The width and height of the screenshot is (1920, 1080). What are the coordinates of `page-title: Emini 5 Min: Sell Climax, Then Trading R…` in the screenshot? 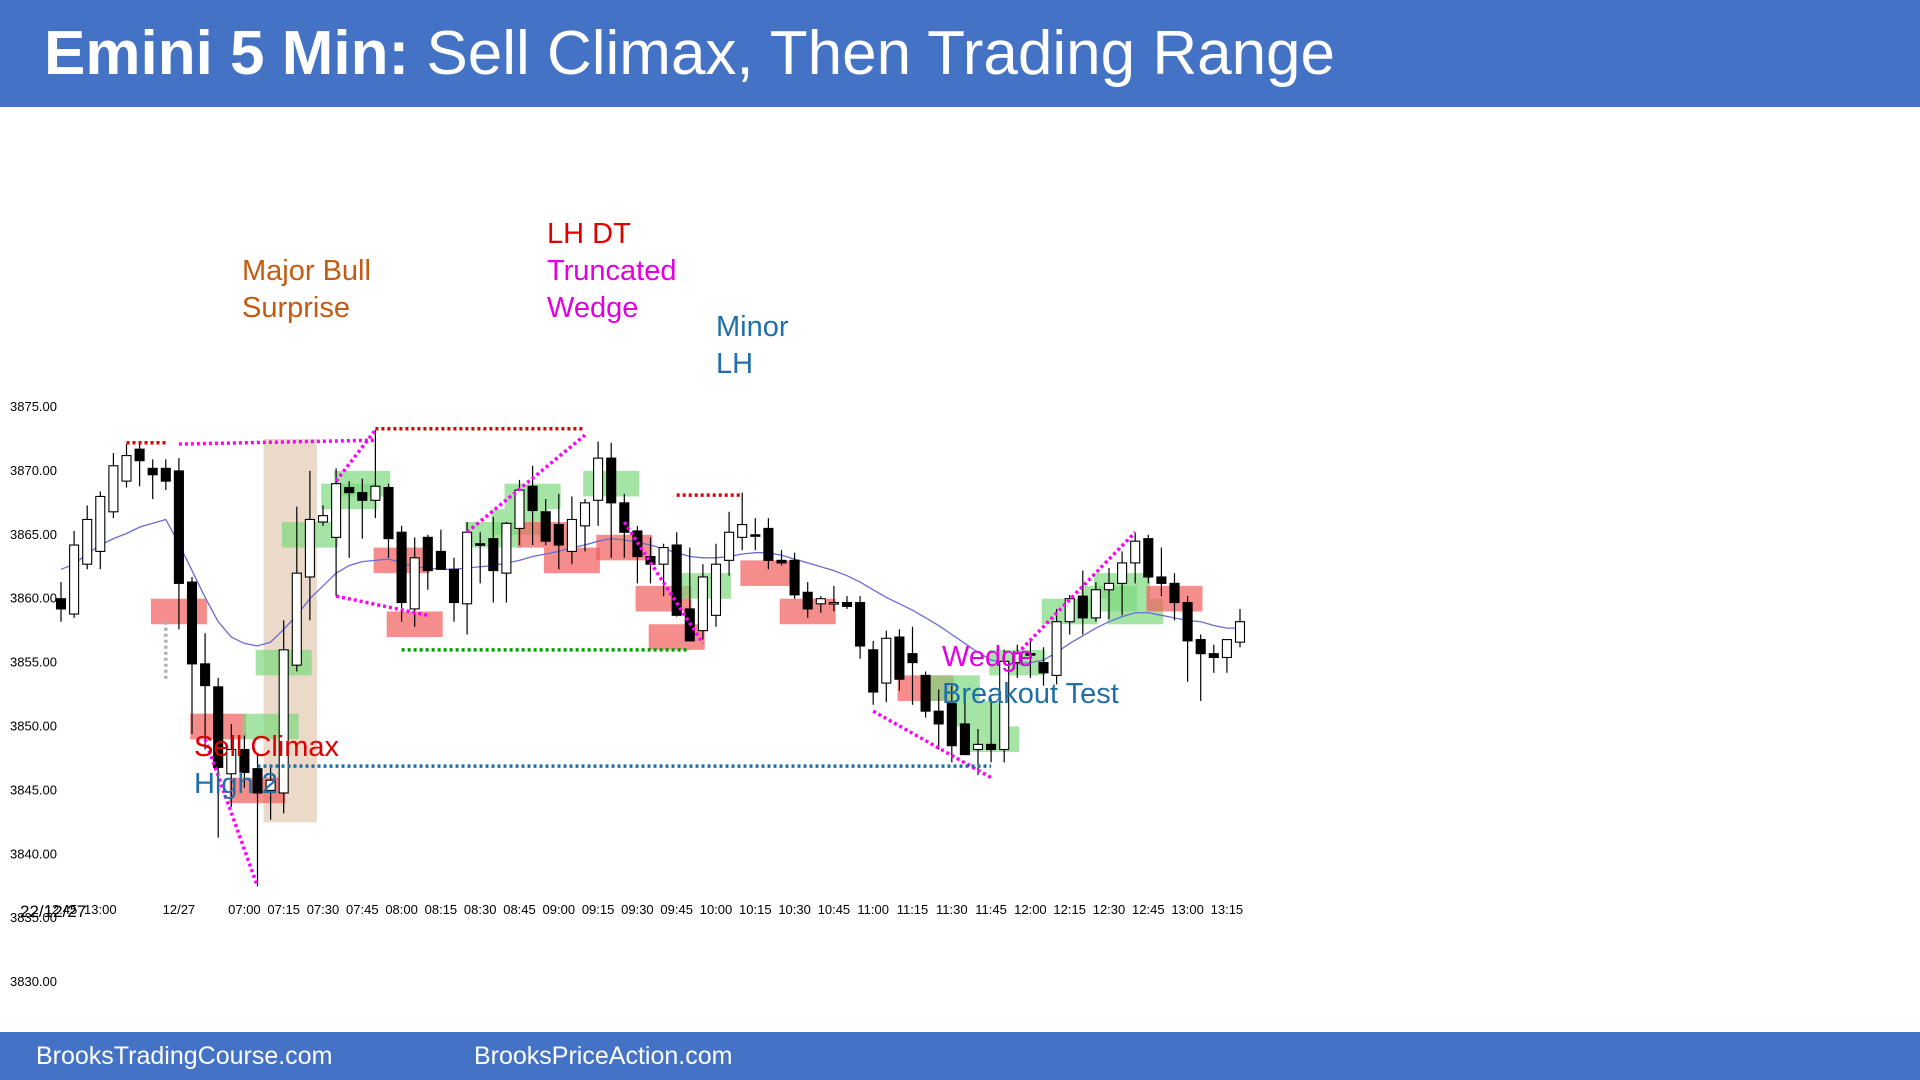 It's located at (689, 54).